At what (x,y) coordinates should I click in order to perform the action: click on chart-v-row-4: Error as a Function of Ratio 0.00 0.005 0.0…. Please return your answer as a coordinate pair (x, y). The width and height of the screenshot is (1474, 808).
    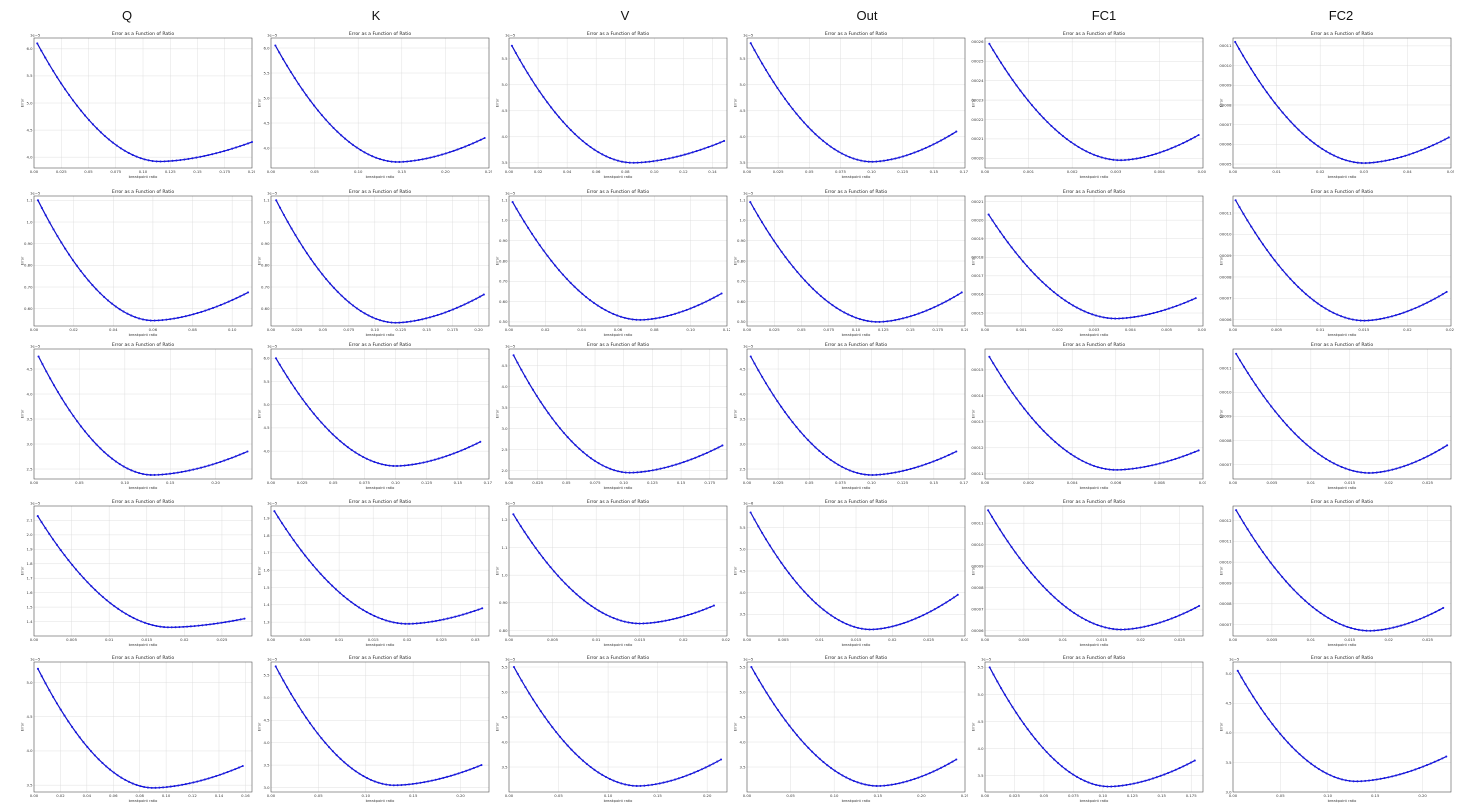
    Looking at the image, I should click on (613, 573).